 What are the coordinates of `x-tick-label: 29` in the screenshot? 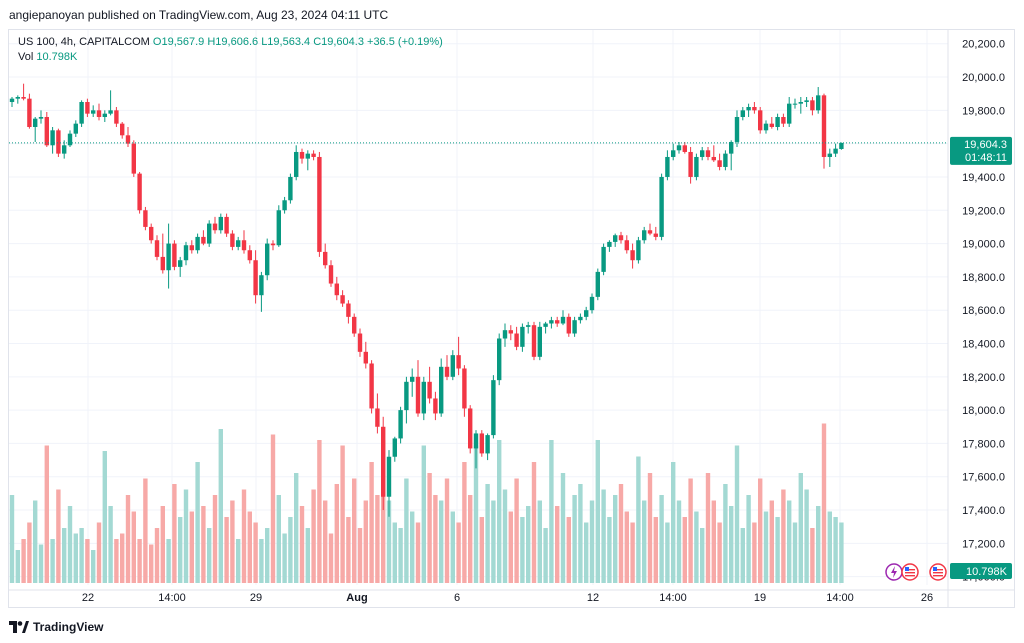 It's located at (256, 598).